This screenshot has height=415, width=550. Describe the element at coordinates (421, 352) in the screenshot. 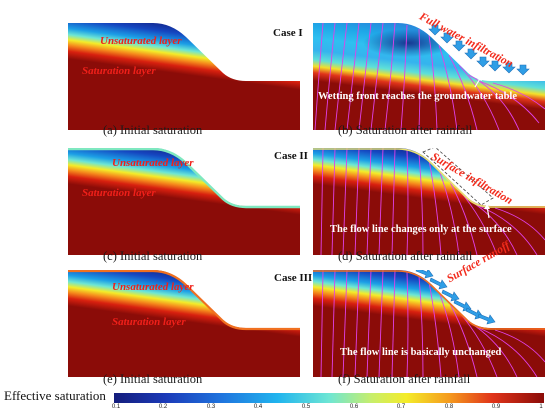

I see `annotation-flow-line-unchanged: The flow line is basically unchanged` at that location.